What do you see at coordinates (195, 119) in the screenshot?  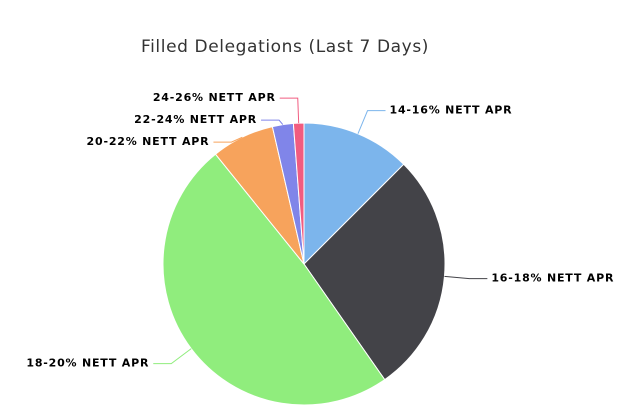 I see `data-label: 22-24% NETT APR` at bounding box center [195, 119].